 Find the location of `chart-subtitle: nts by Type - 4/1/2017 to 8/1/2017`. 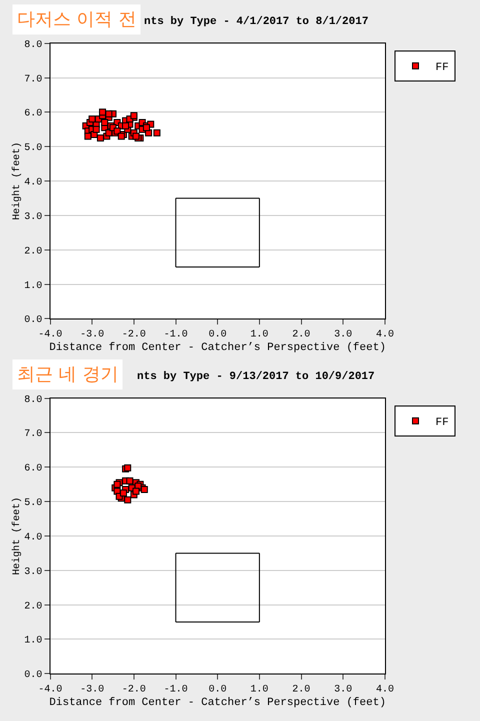

chart-subtitle: nts by Type - 4/1/2017 to 8/1/2017 is located at coordinates (256, 22).